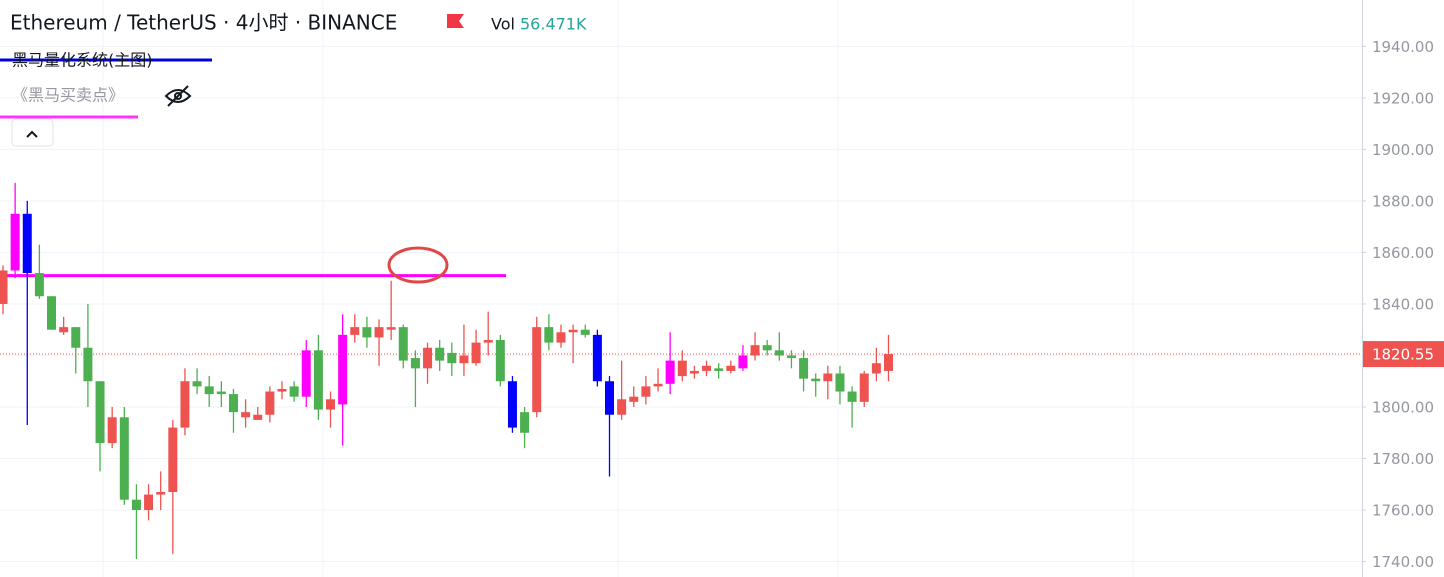 Image resolution: width=1444 pixels, height=577 pixels. I want to click on indicator-name: 《黑马买卖点》, so click(68, 95).